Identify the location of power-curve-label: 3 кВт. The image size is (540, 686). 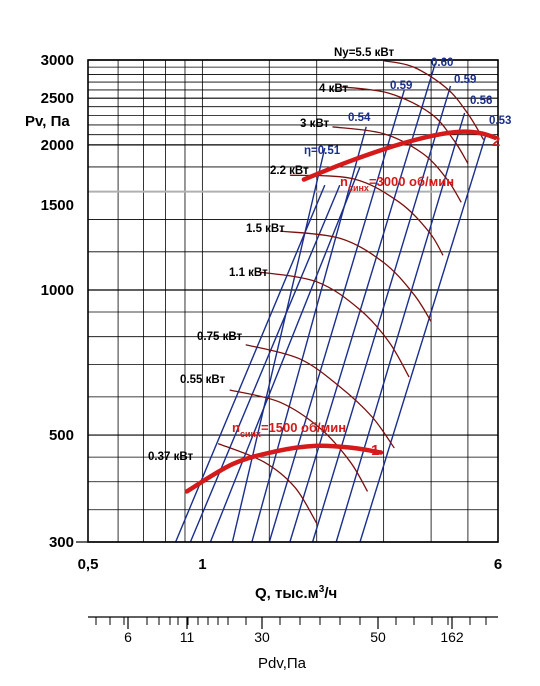
(314, 124).